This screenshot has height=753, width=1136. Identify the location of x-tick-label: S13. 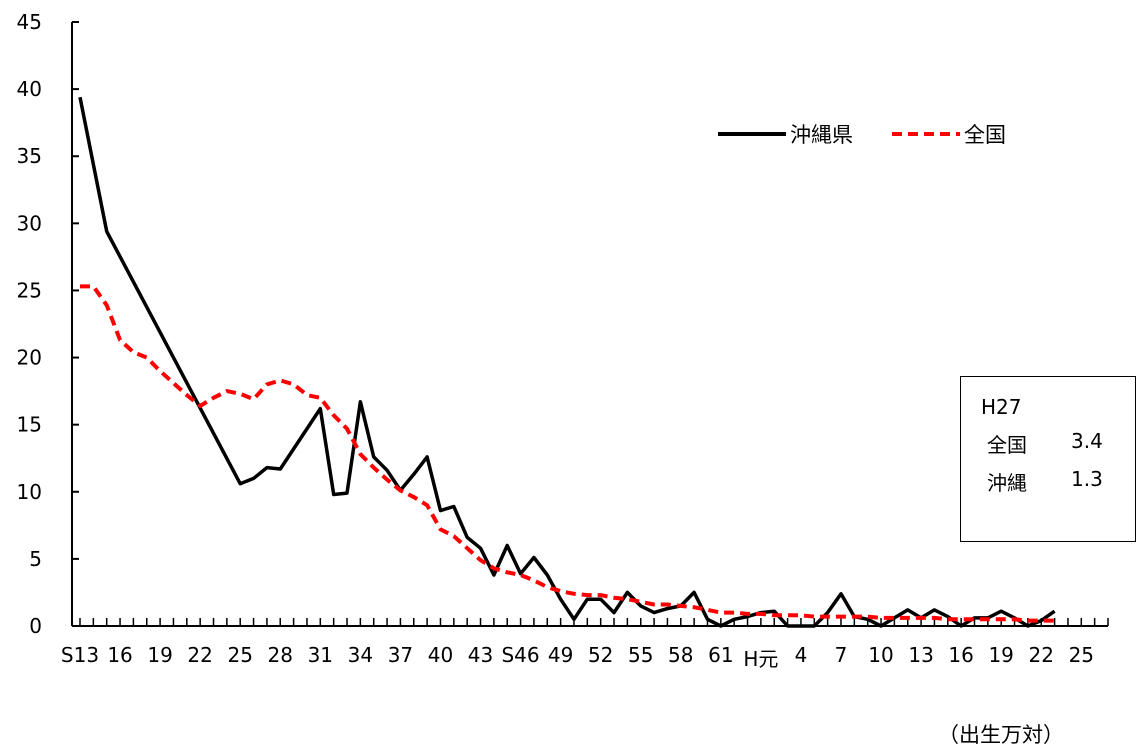
(80, 655).